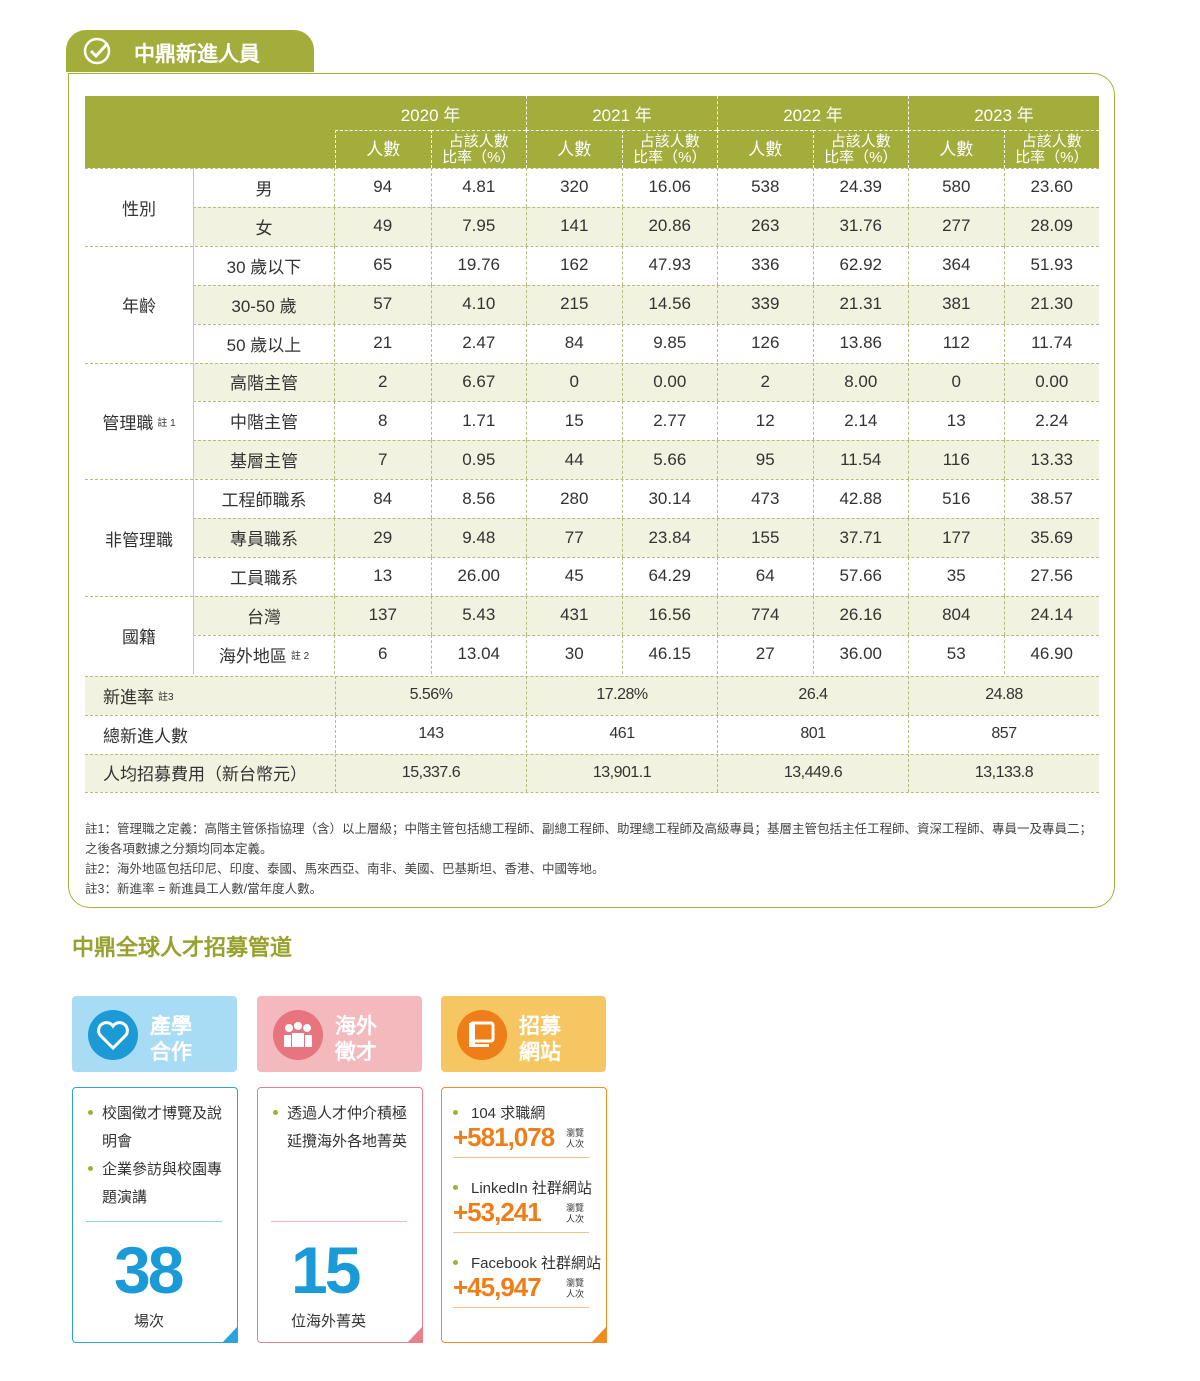 This screenshot has width=1200, height=1381. What do you see at coordinates (1051, 537) in the screenshot?
I see `cell: 35.69` at bounding box center [1051, 537].